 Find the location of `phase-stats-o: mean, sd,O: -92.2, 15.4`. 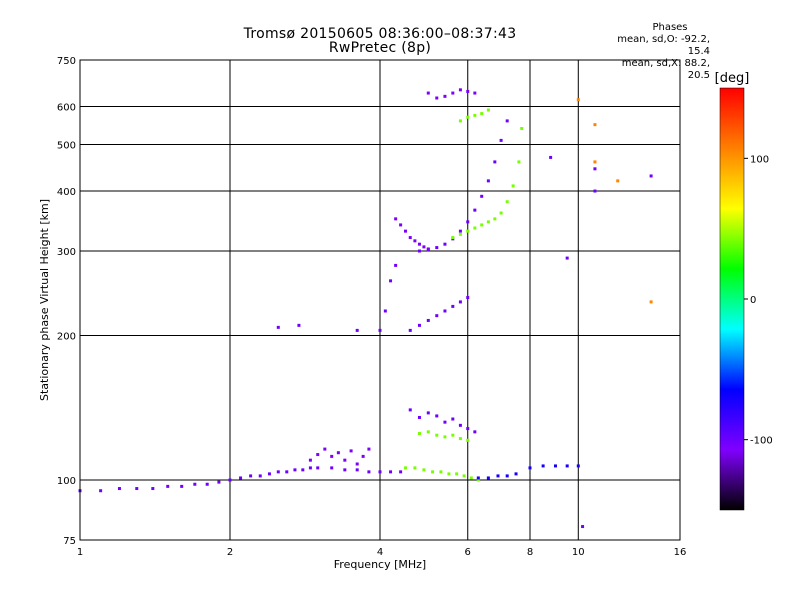

phase-stats-o: mean, sd,O: -92.2, 15.4 is located at coordinates (663, 45).